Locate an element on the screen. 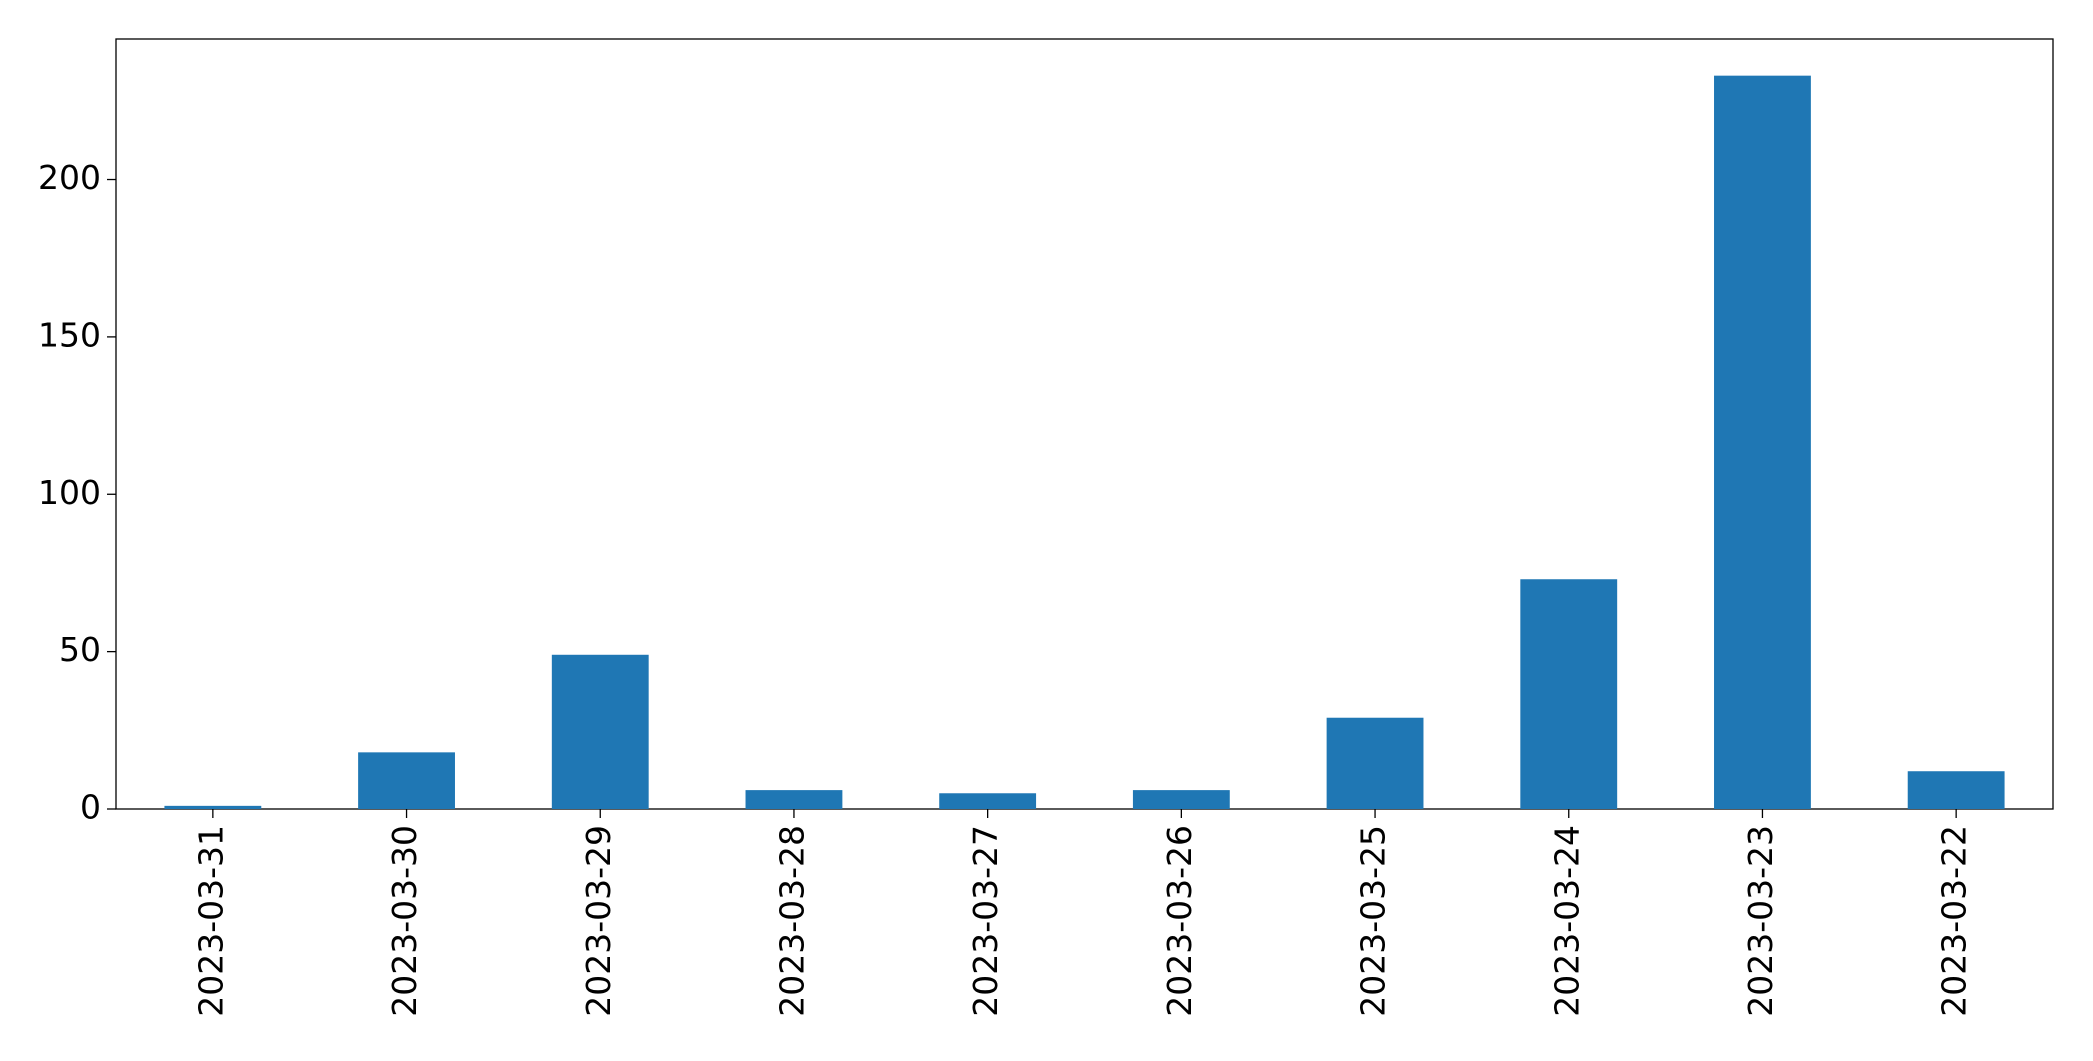 The image size is (2093, 1061). y-tick-label: 50 is located at coordinates (80, 649).